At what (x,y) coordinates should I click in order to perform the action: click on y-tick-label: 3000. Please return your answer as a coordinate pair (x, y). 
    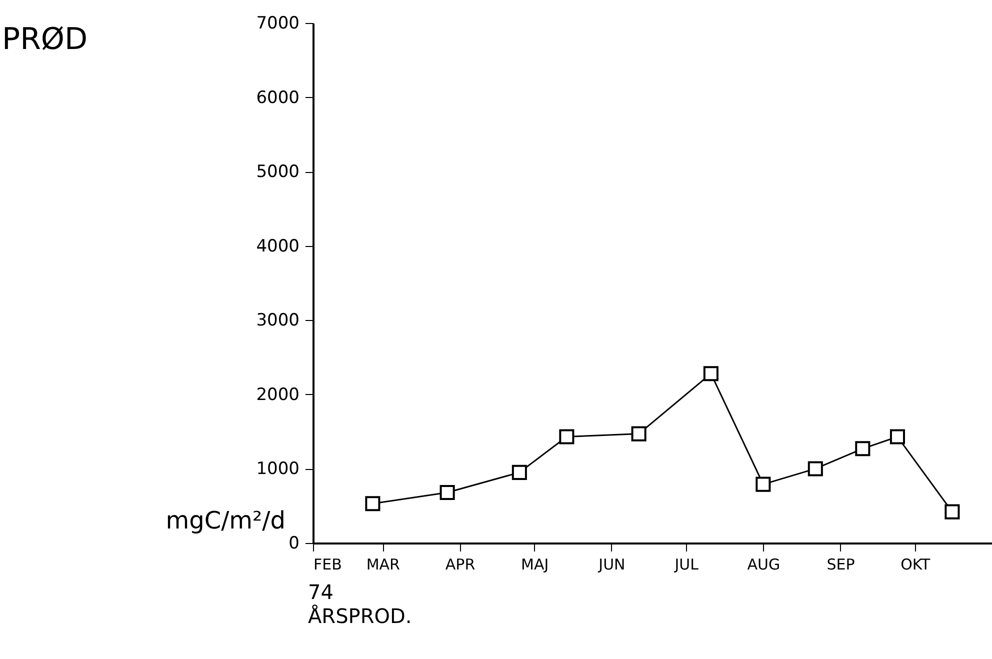
    Looking at the image, I should click on (278, 320).